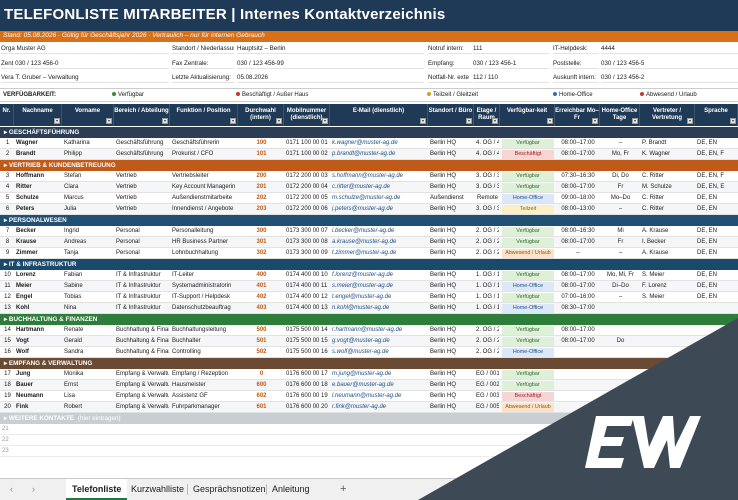 The width and height of the screenshot is (738, 500). Describe the element at coordinates (528, 407) in the screenshot. I see `availability-cell: Abwesend / Urlaub` at that location.